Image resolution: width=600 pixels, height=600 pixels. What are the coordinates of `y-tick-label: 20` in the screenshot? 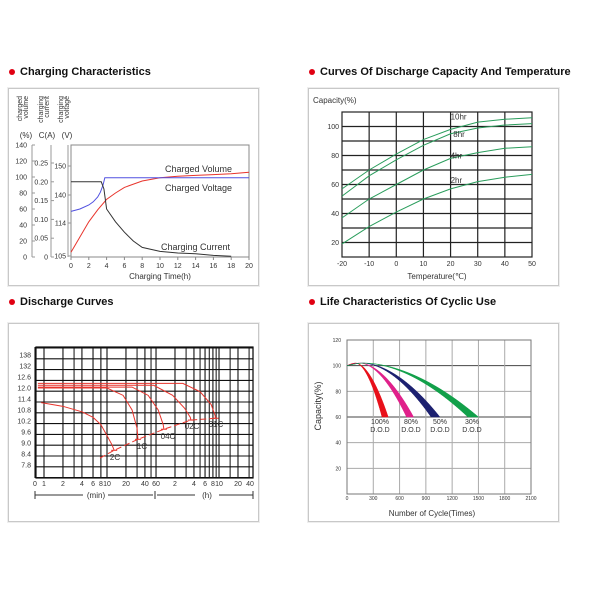 It's located at (335, 243).